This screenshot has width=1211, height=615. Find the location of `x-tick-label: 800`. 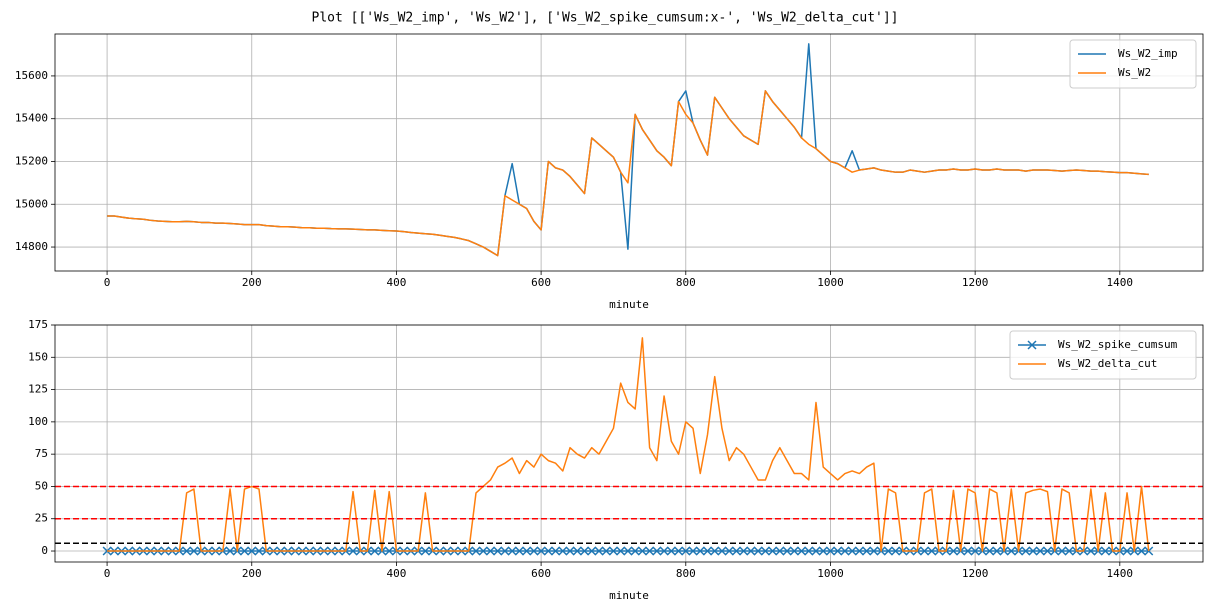

x-tick-label: 800 is located at coordinates (686, 282).